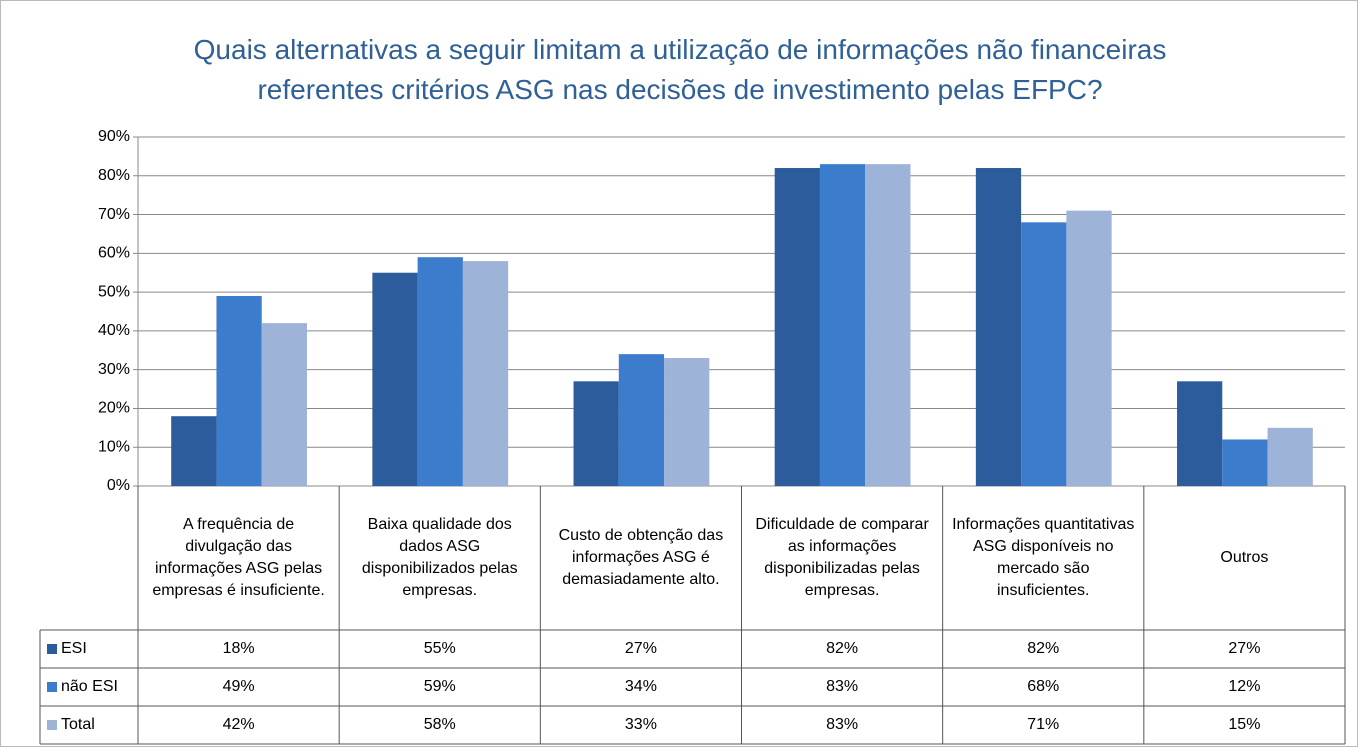 The height and width of the screenshot is (747, 1358). I want to click on y-tick-label: 70%, so click(114, 214).